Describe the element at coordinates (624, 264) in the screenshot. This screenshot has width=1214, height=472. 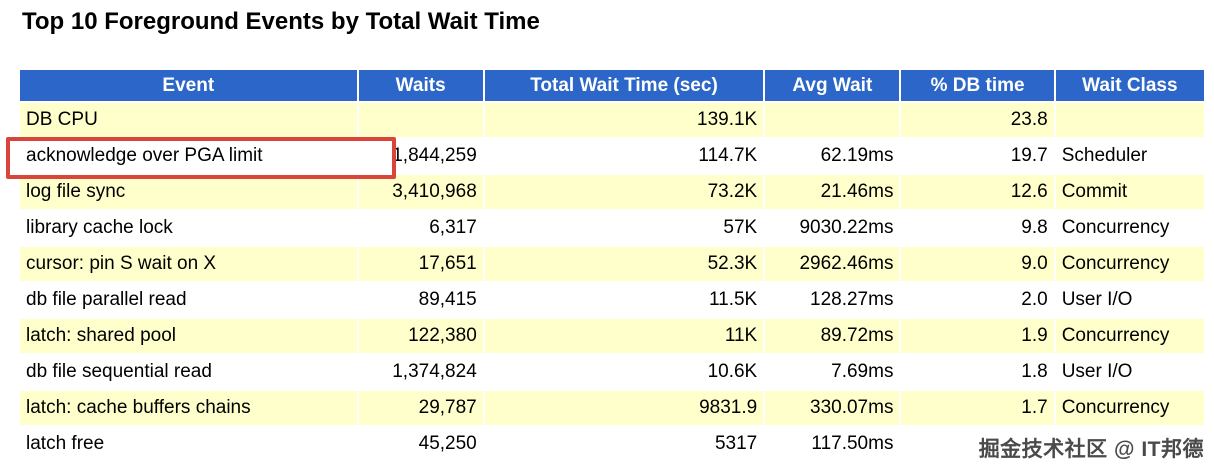
I see `table-cell: 52.3K` at that location.